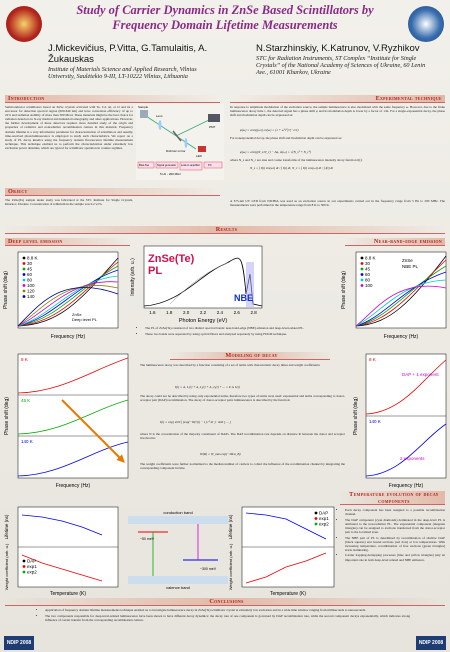 This screenshot has width=450, height=652. I want to click on x-tick-label: 2.4, so click(220, 312).